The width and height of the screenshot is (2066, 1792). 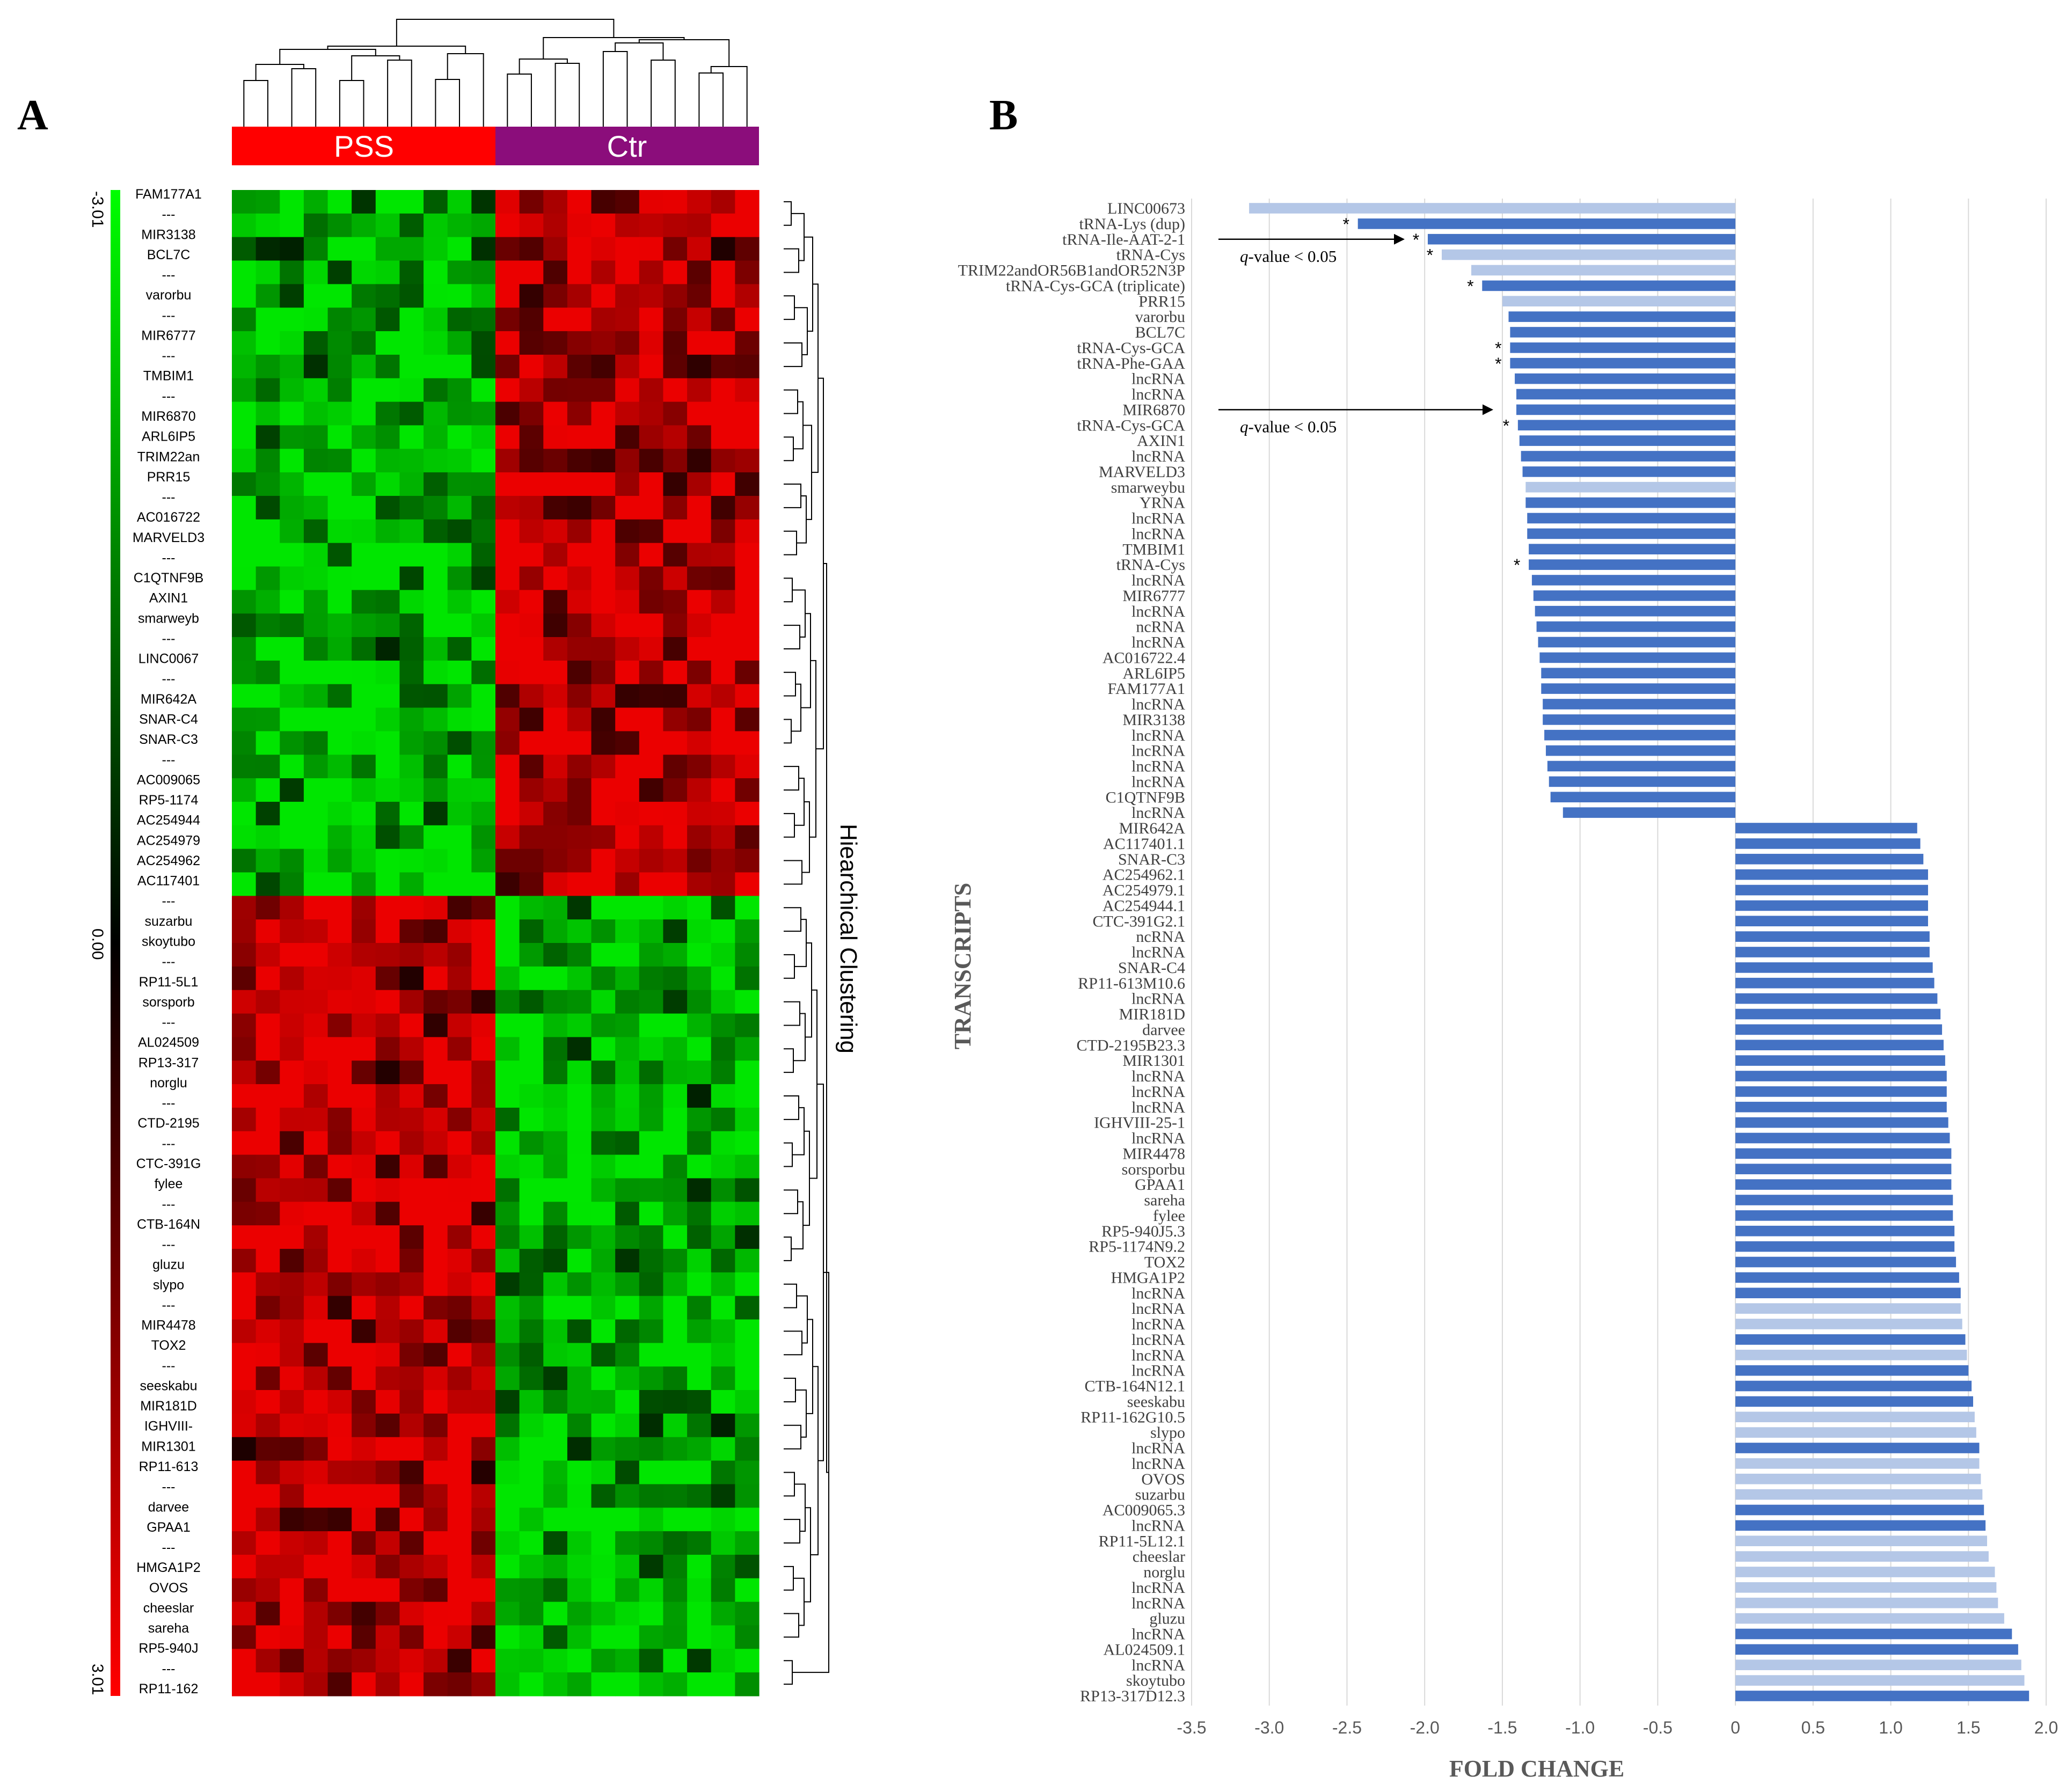 I want to click on category-label: RP11-5L12.1, so click(x=1142, y=1541).